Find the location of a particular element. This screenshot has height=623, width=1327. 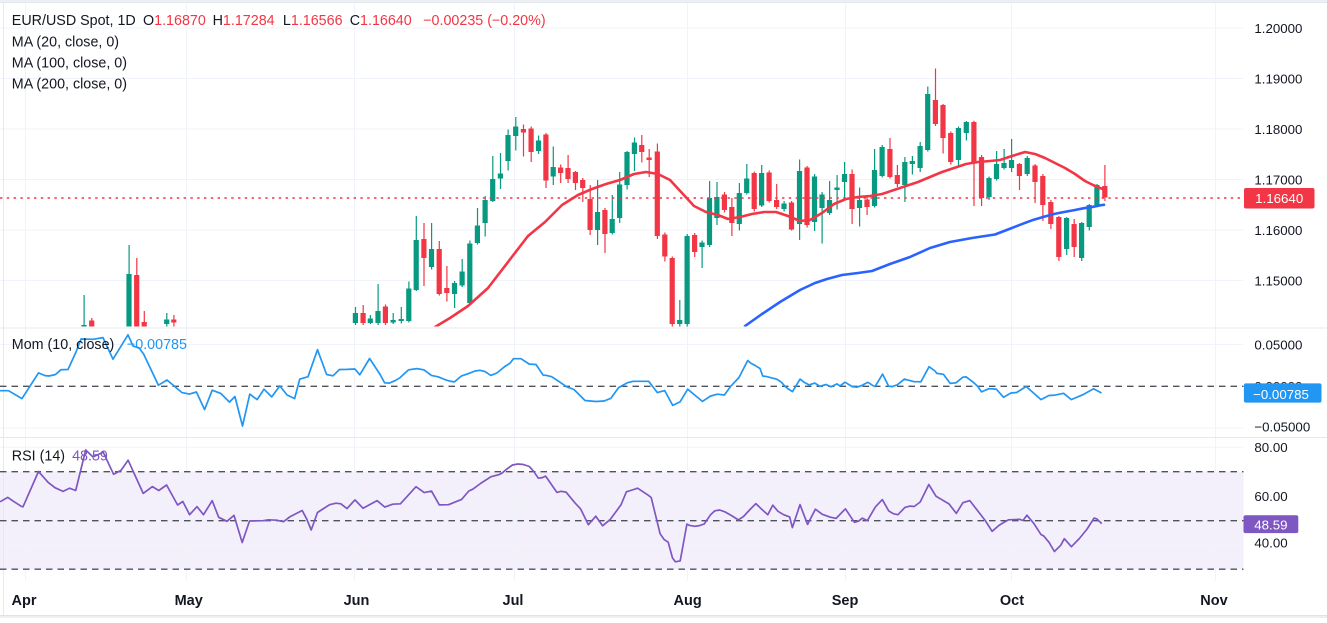

svg-text: Oct is located at coordinates (1012, 601).